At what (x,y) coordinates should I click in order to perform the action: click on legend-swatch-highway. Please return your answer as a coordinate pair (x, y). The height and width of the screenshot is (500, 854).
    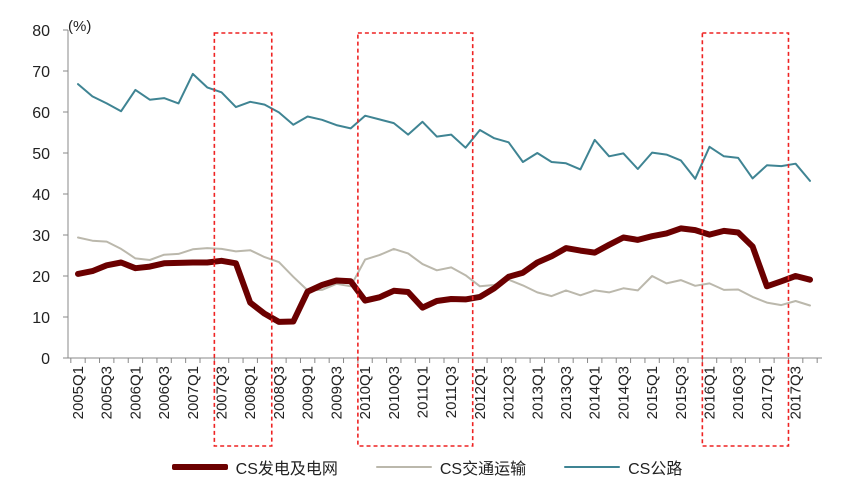
    Looking at the image, I should click on (592, 467).